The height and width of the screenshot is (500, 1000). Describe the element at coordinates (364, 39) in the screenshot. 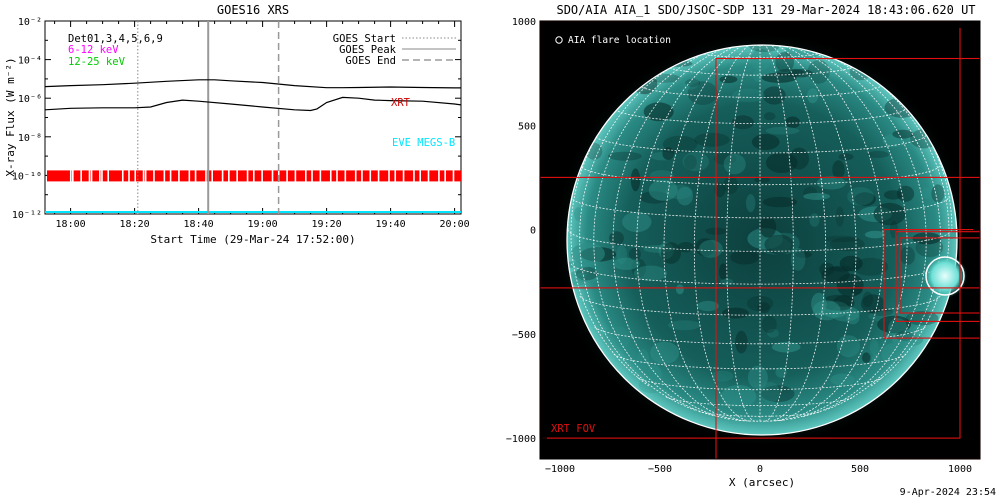

I see `legend-goes-start: GOES Start` at that location.